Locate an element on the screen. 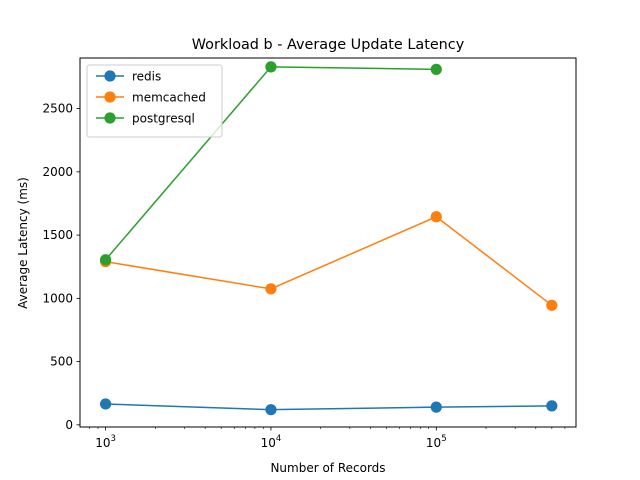  y-tick-label: 1000 is located at coordinates (57, 298).